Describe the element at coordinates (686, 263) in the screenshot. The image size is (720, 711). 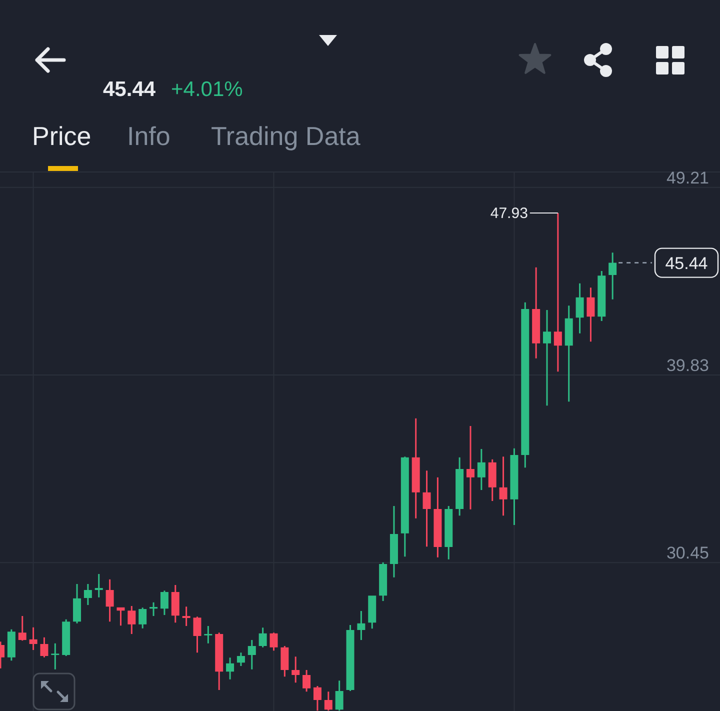
I see `ref-line-label: 45.44` at that location.